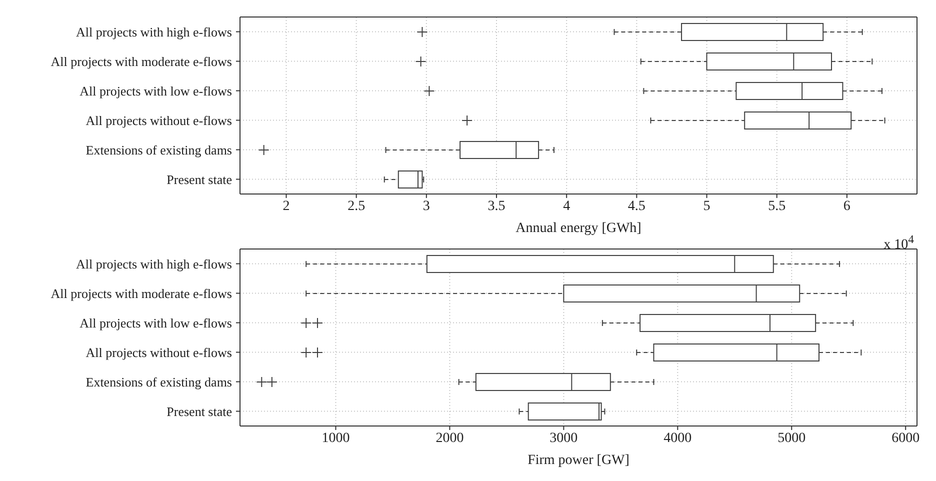 This screenshot has width=936, height=481. I want to click on x-tick-label: 2, so click(286, 206).